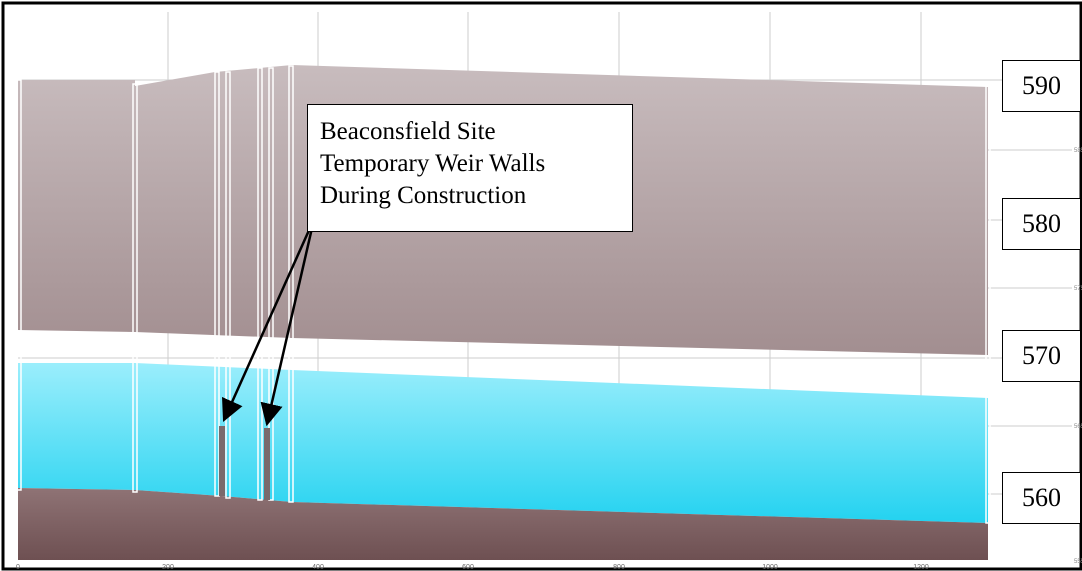 The height and width of the screenshot is (571, 1082). I want to click on x-tick-label: 400, so click(318, 567).